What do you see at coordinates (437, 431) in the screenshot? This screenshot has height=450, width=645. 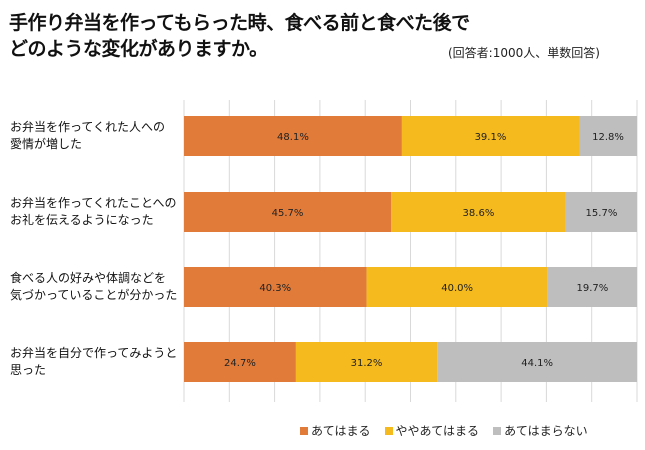 I see `legend-label: ややあてはまる` at bounding box center [437, 431].